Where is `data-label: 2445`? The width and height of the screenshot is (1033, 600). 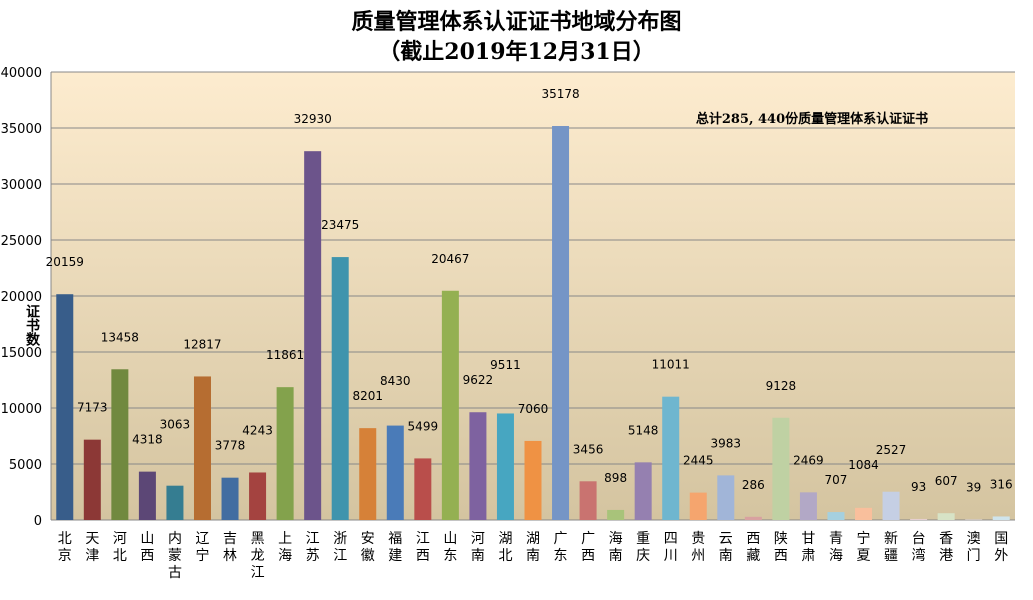 data-label: 2445 is located at coordinates (698, 461).